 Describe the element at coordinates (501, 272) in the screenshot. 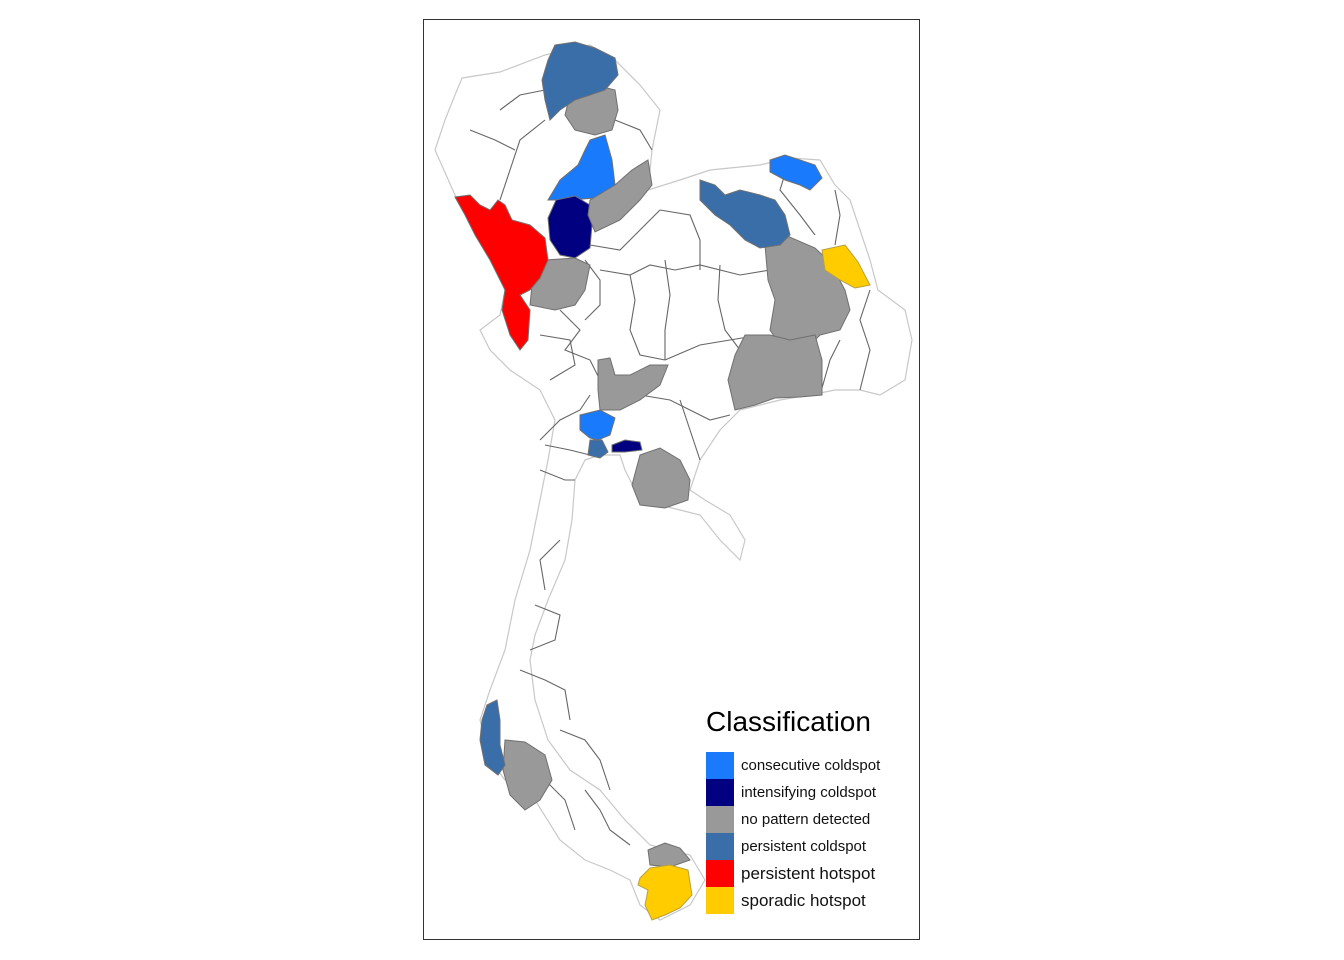

I see `province-persistent-hotspot` at that location.